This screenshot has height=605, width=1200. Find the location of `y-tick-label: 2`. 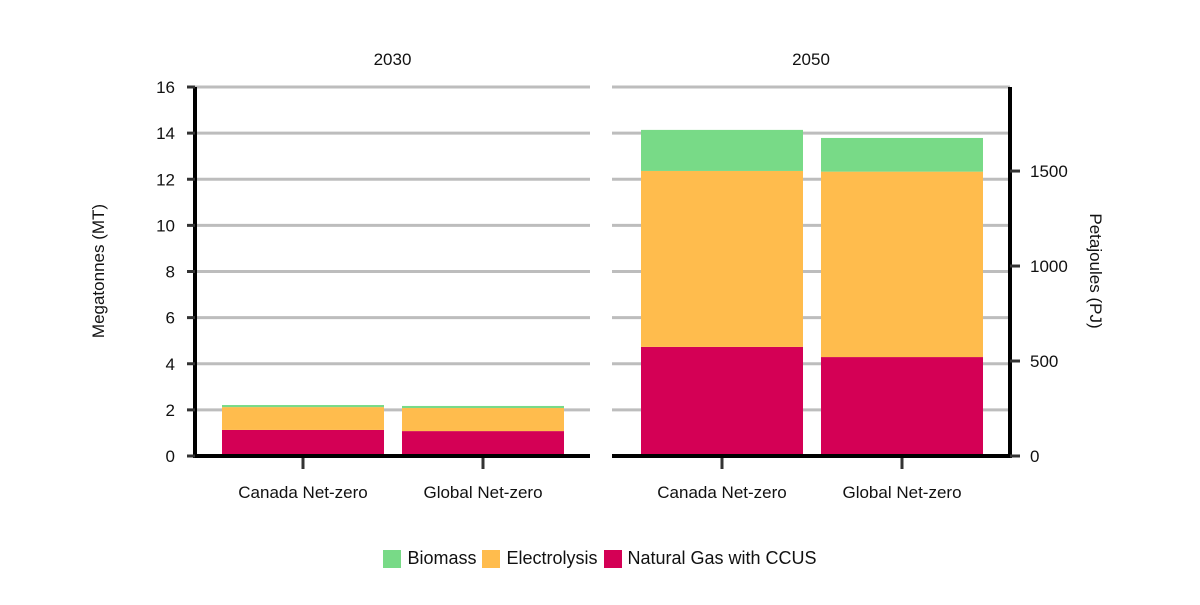

y-tick-label: 2 is located at coordinates (170, 410).